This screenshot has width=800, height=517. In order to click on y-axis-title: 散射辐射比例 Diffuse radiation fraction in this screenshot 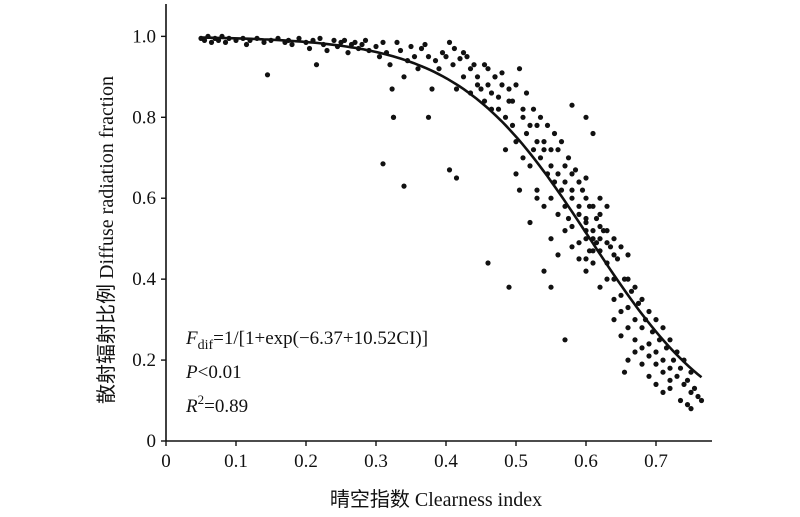, I will do `click(106, 240)`.